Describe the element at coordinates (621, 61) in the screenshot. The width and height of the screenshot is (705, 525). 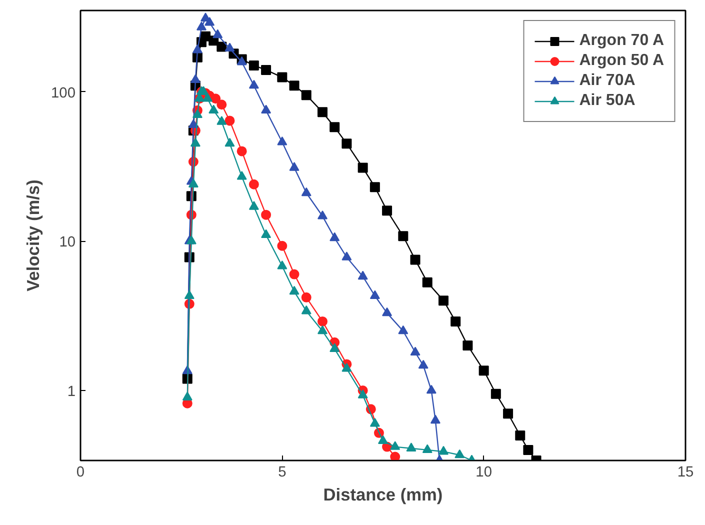
I see `legend-label: Argon 50 A` at that location.